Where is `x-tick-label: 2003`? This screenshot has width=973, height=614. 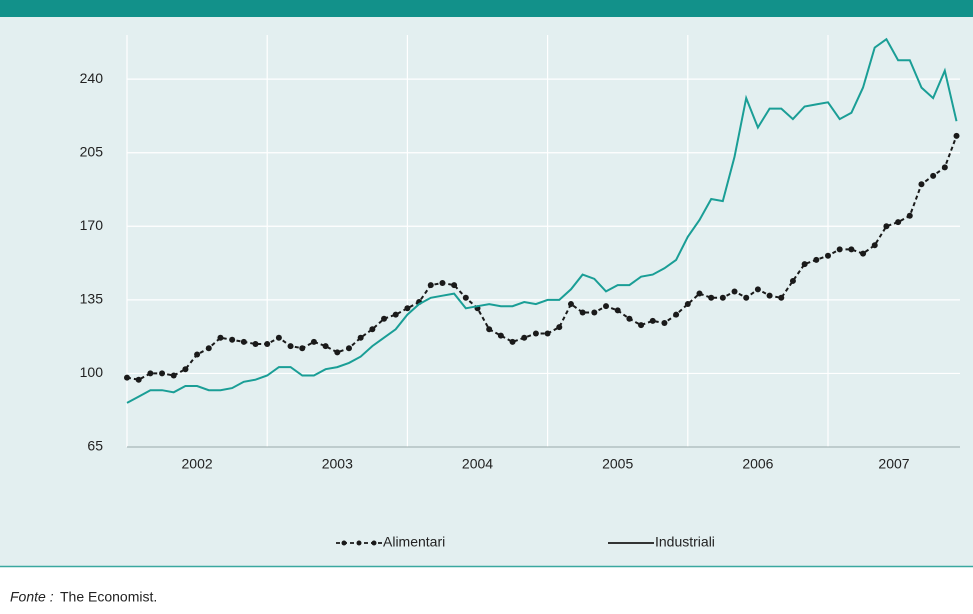
x-tick-label: 2003 is located at coordinates (337, 464).